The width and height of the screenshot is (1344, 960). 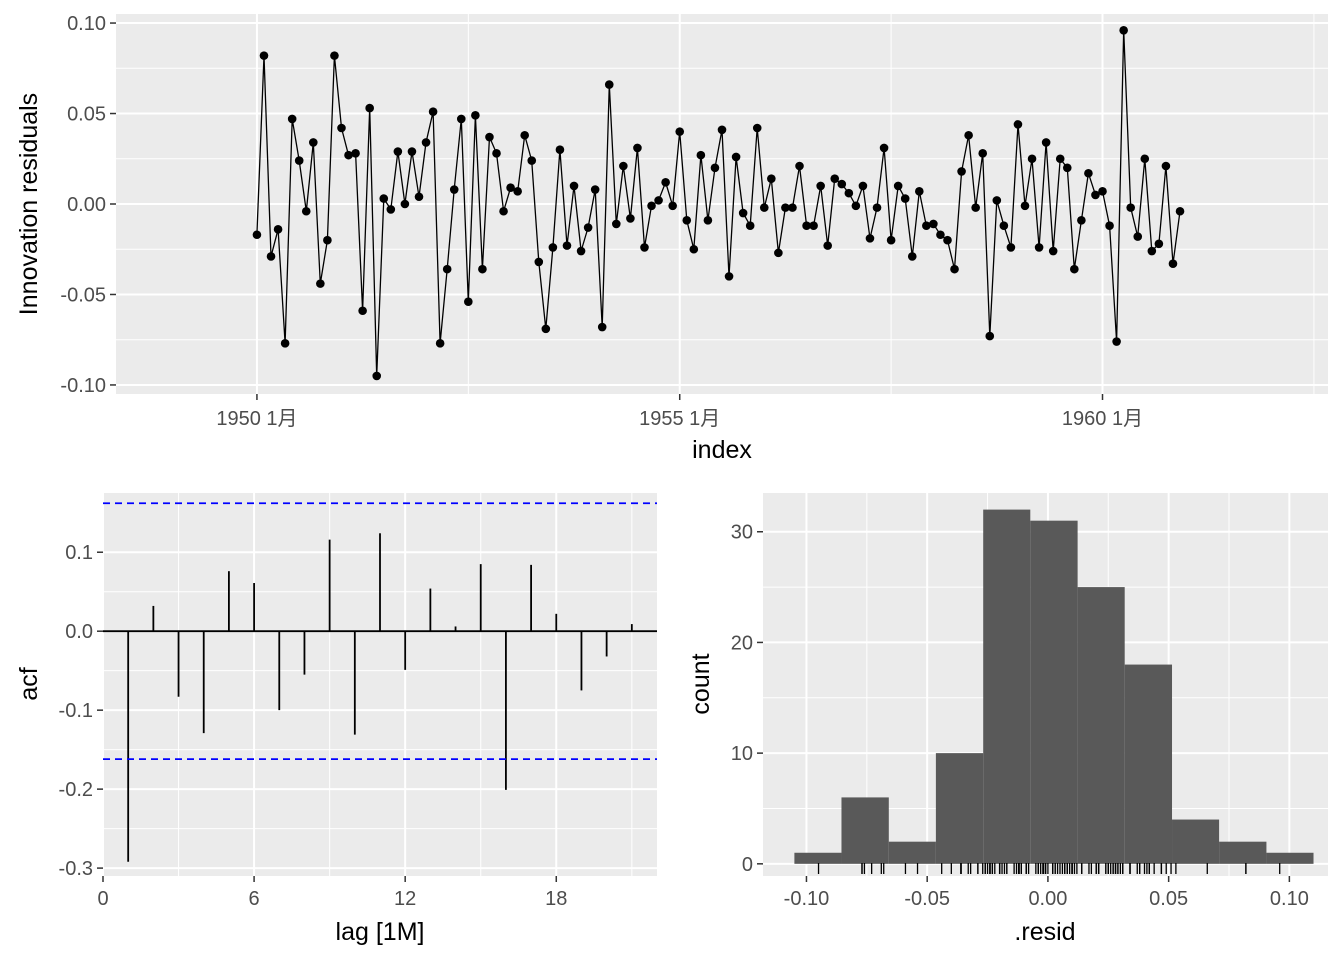 I want to click on histogram-y-tick-label: 30, so click(x=742, y=533).